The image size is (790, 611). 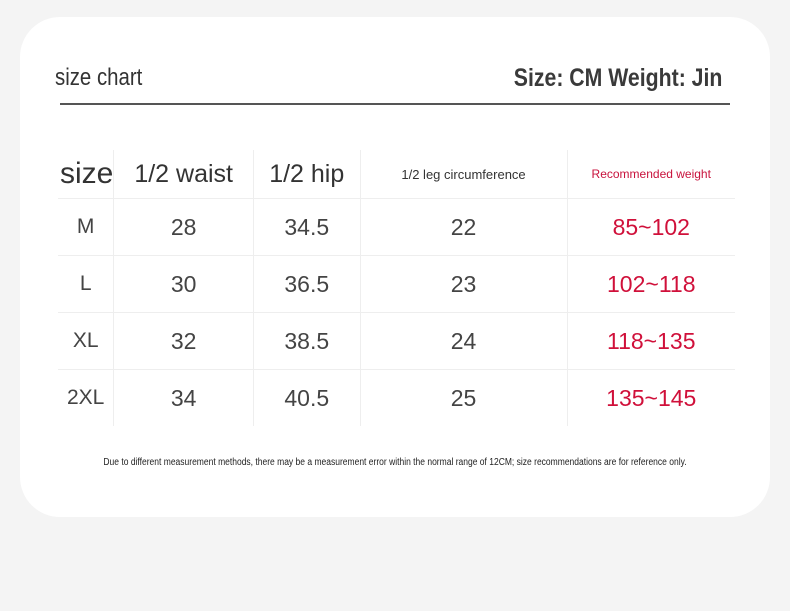 I want to click on table-cell: M, so click(x=86, y=227).